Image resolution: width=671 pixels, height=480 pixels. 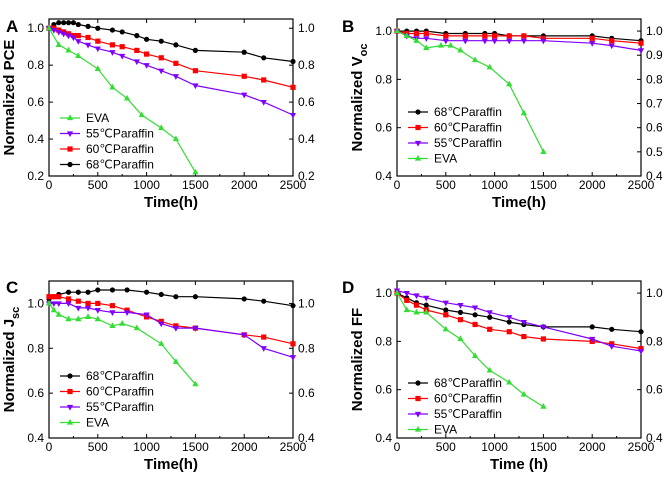 I want to click on x-tick-label: 1500, so click(x=543, y=185).